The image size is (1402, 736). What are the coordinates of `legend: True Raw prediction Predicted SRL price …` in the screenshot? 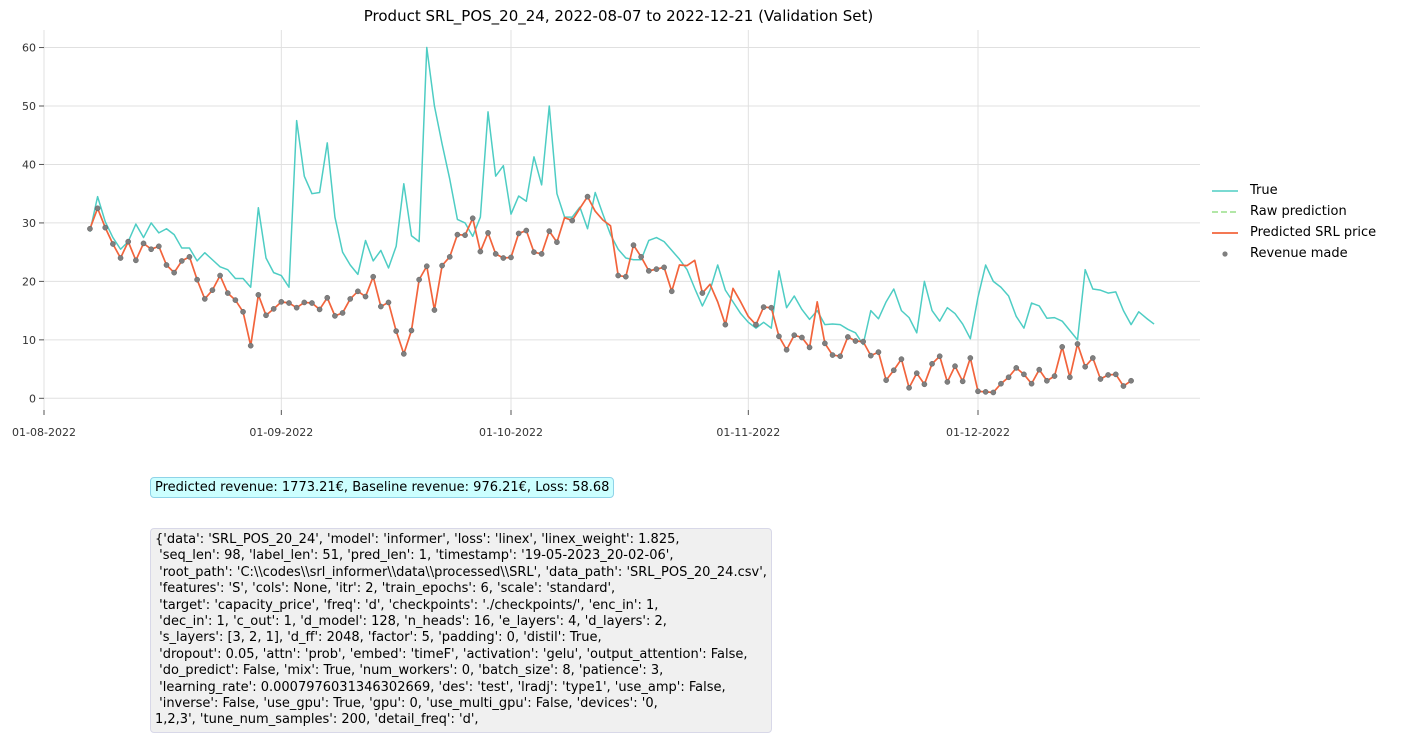 It's located at (1293, 222).